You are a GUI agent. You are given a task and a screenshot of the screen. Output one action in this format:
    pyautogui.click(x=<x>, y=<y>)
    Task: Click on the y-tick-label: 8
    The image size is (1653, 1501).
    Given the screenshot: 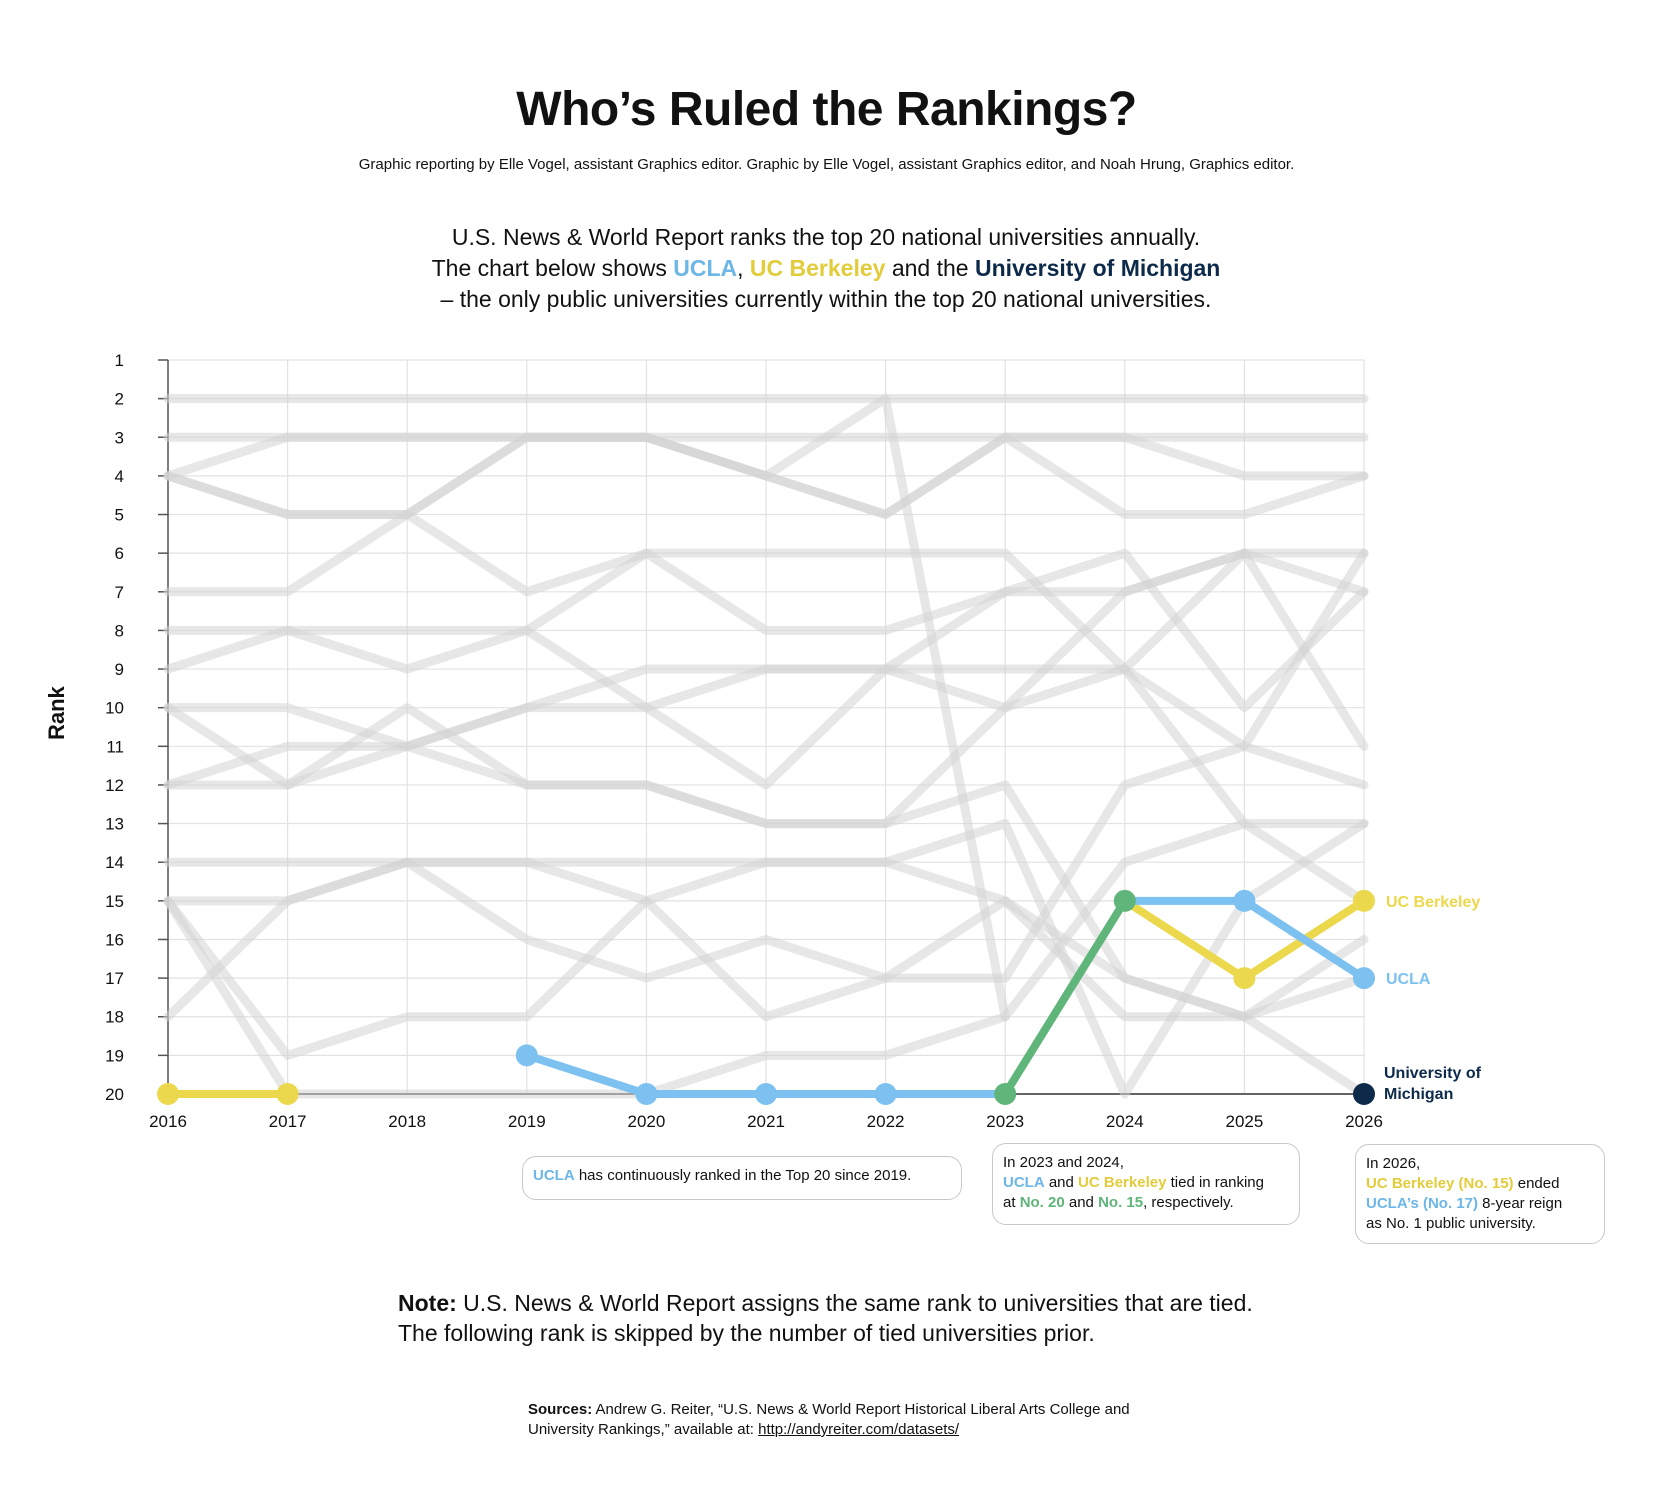 What is the action you would take?
    pyautogui.click(x=119, y=630)
    